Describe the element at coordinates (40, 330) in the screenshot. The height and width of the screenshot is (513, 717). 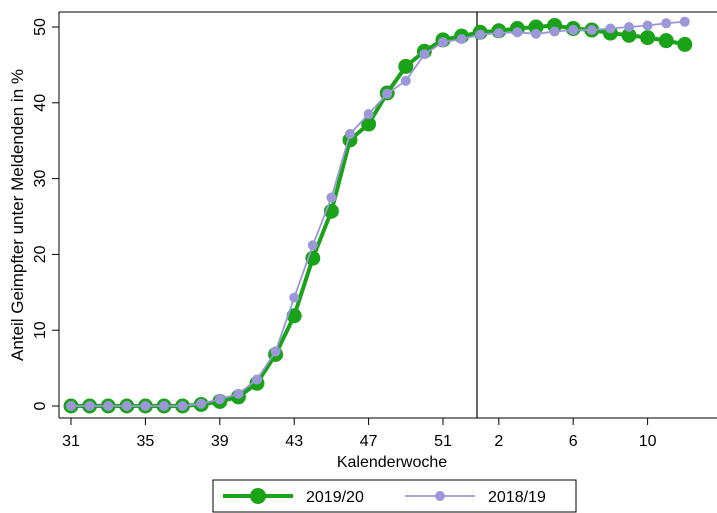
I see `y-tick-label: 10` at that location.